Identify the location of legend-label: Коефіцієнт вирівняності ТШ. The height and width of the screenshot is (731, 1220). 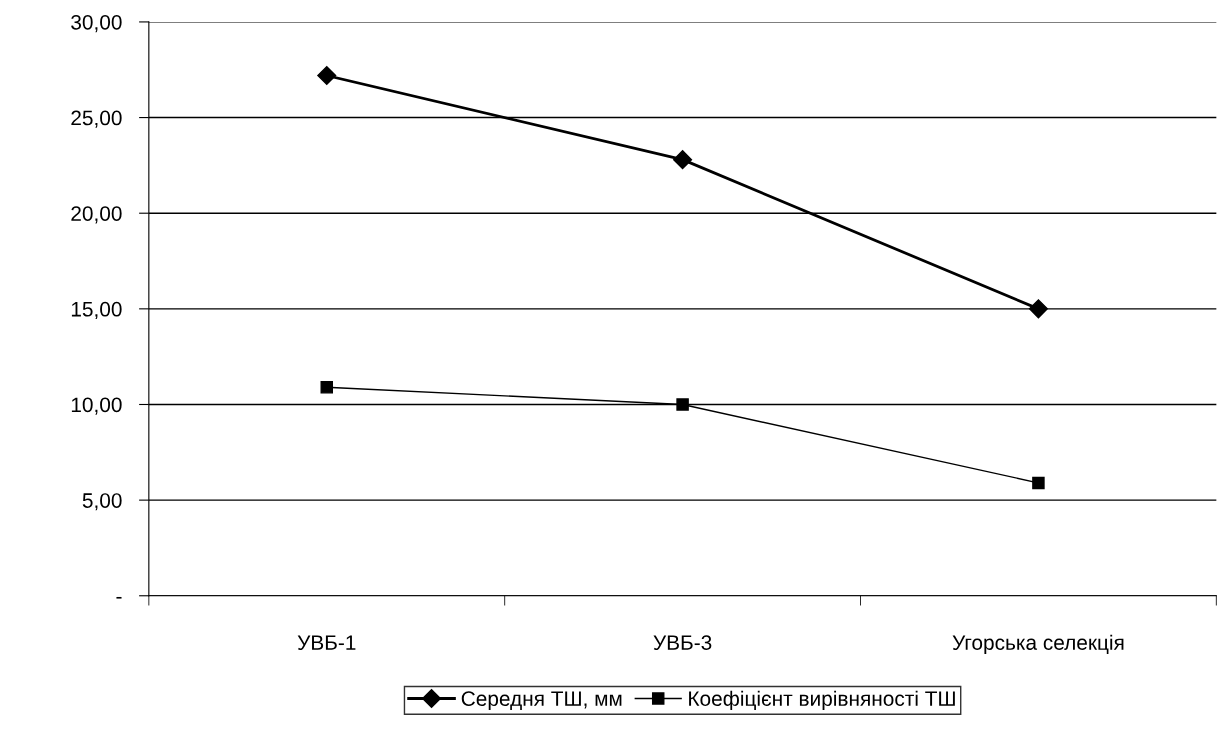
(822, 700).